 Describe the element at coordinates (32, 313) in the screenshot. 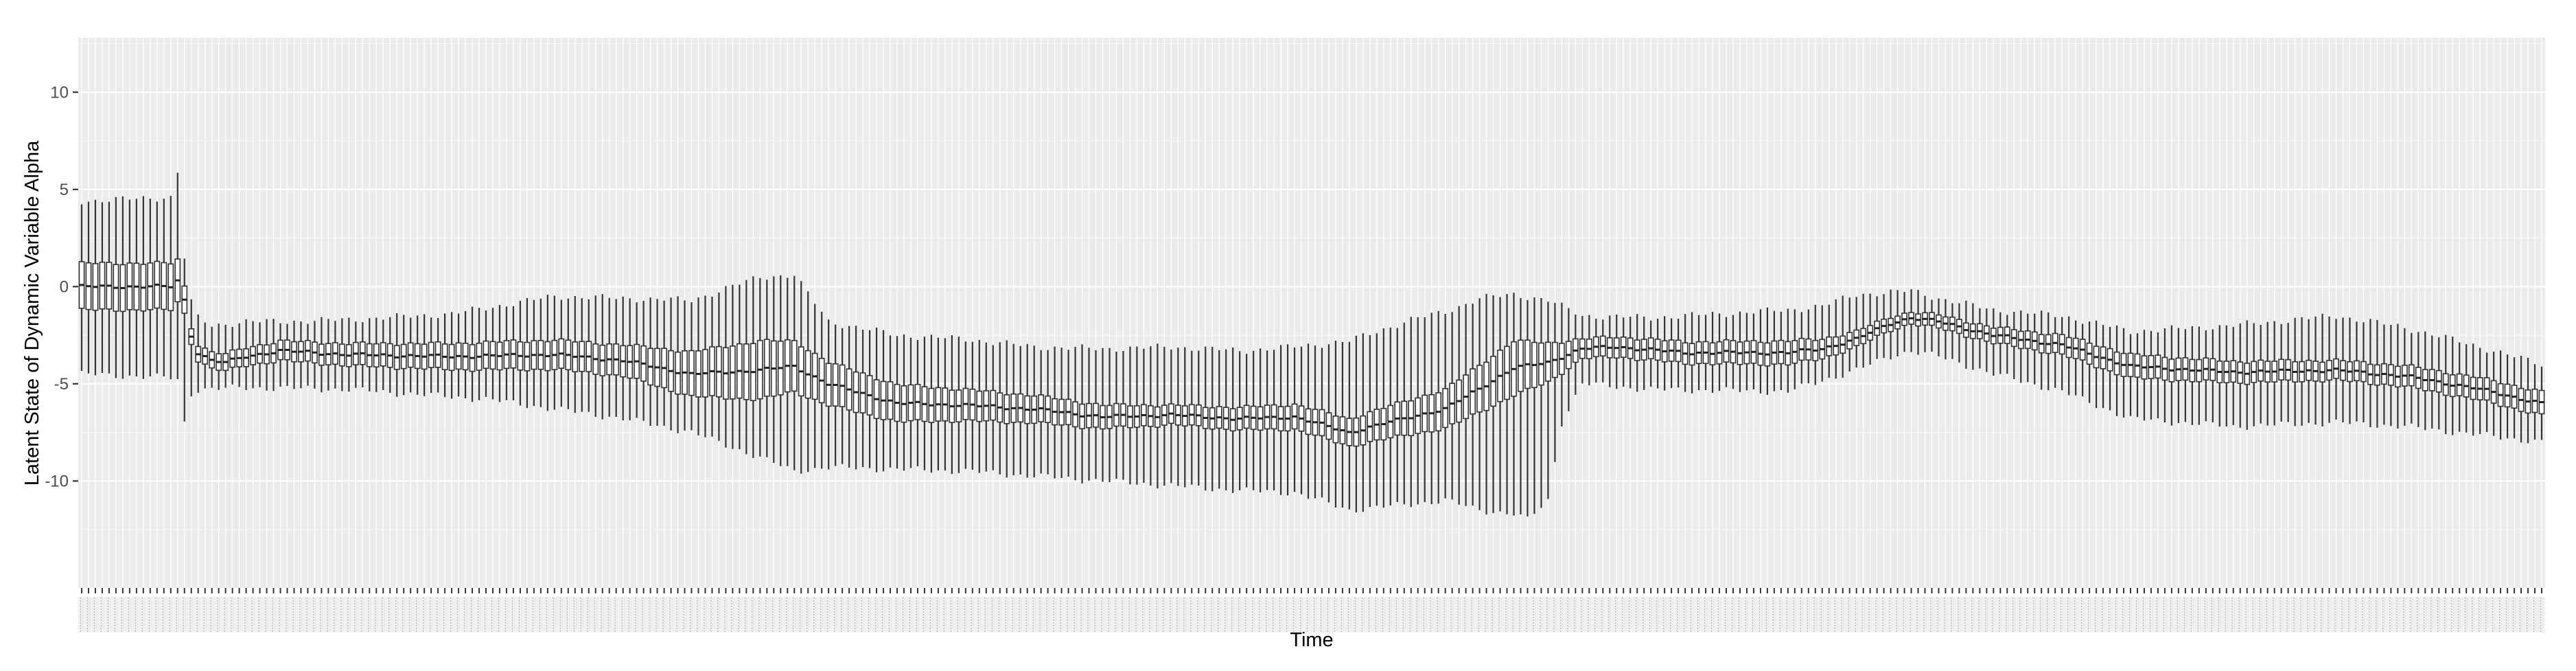

I see `y-axis-title: Latent State of Dynamic Variable Alpha` at that location.